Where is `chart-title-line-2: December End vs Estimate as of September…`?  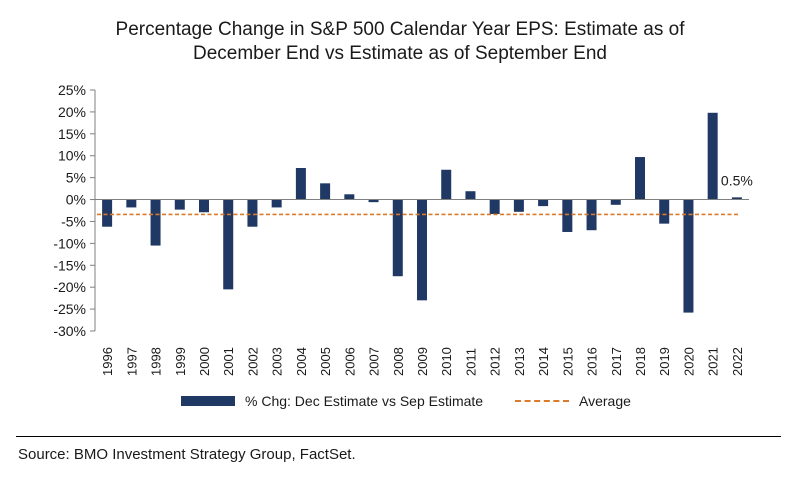
chart-title-line-2: December End vs Estimate as of September… is located at coordinates (400, 53).